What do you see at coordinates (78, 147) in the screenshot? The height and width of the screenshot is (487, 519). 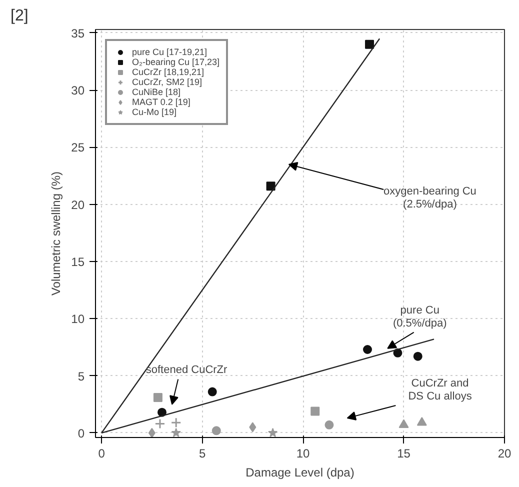 I see `y-tick-label: 25` at bounding box center [78, 147].